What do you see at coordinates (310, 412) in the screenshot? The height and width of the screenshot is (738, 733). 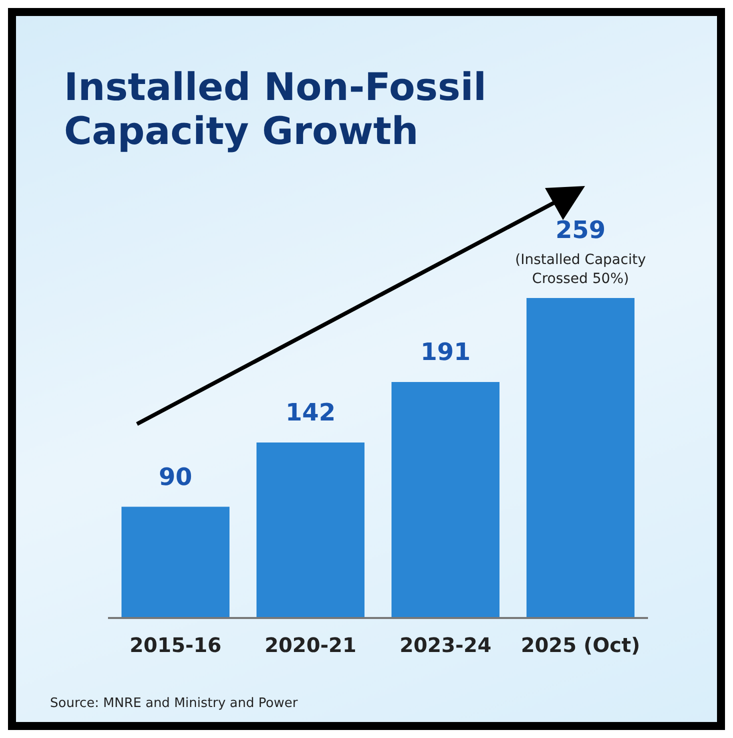 I see `data-label: 142` at bounding box center [310, 412].